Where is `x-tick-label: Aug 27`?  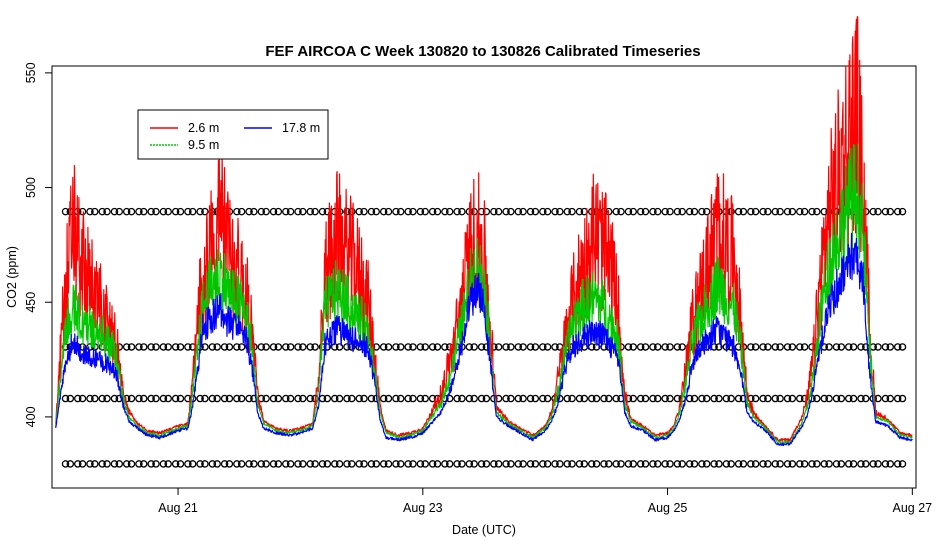
x-tick-label: Aug 27 is located at coordinates (913, 508).